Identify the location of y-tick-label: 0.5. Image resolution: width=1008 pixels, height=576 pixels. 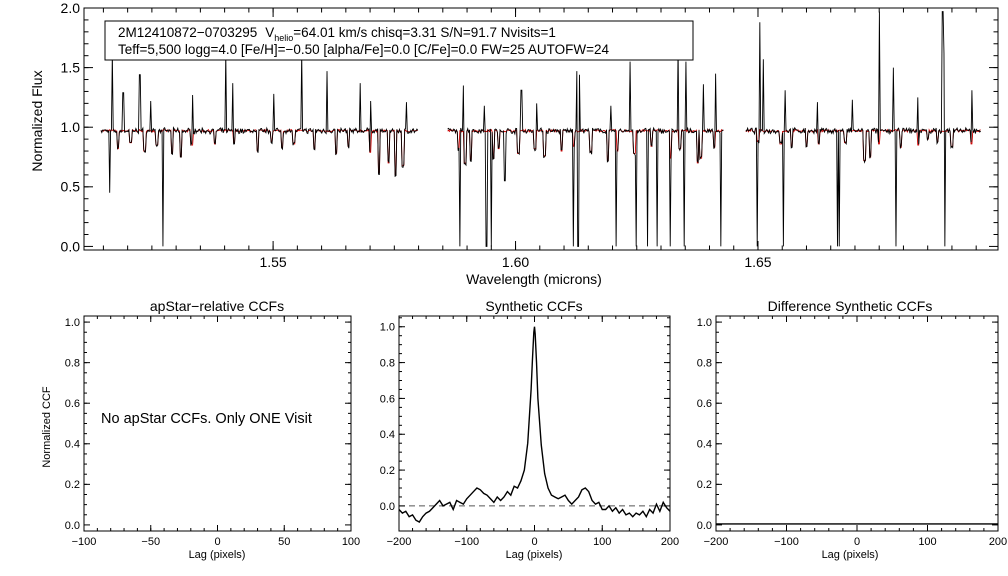
(71, 187).